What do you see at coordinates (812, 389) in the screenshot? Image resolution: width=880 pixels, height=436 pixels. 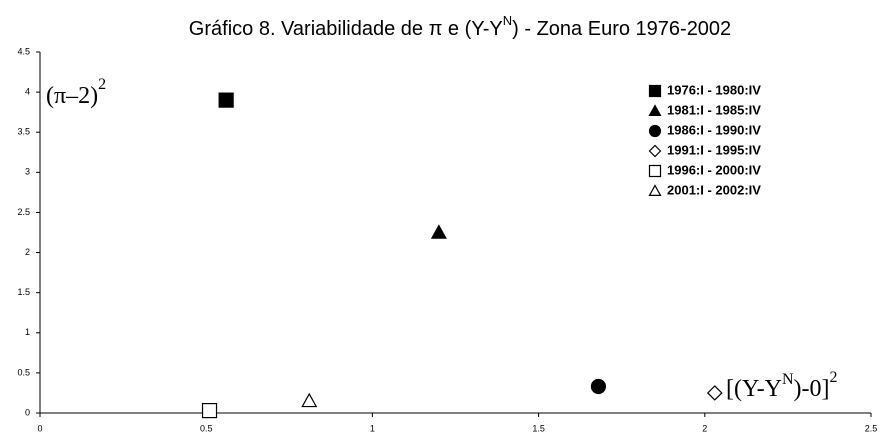 I see `label-part: )-0]` at bounding box center [812, 389].